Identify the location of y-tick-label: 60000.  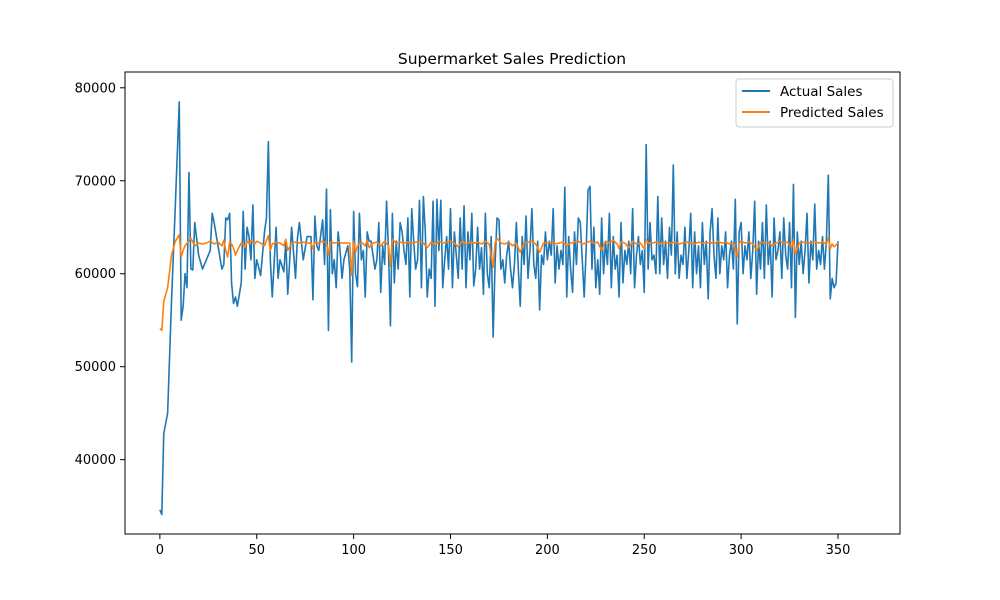
(95, 274).